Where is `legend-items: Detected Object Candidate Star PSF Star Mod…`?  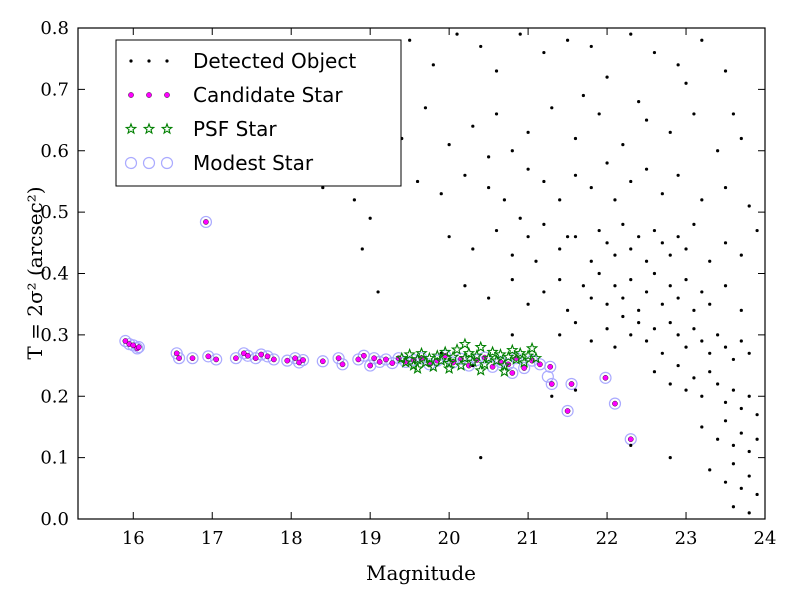 legend-items: Detected Object Candidate Star PSF Star Mod… is located at coordinates (240, 112).